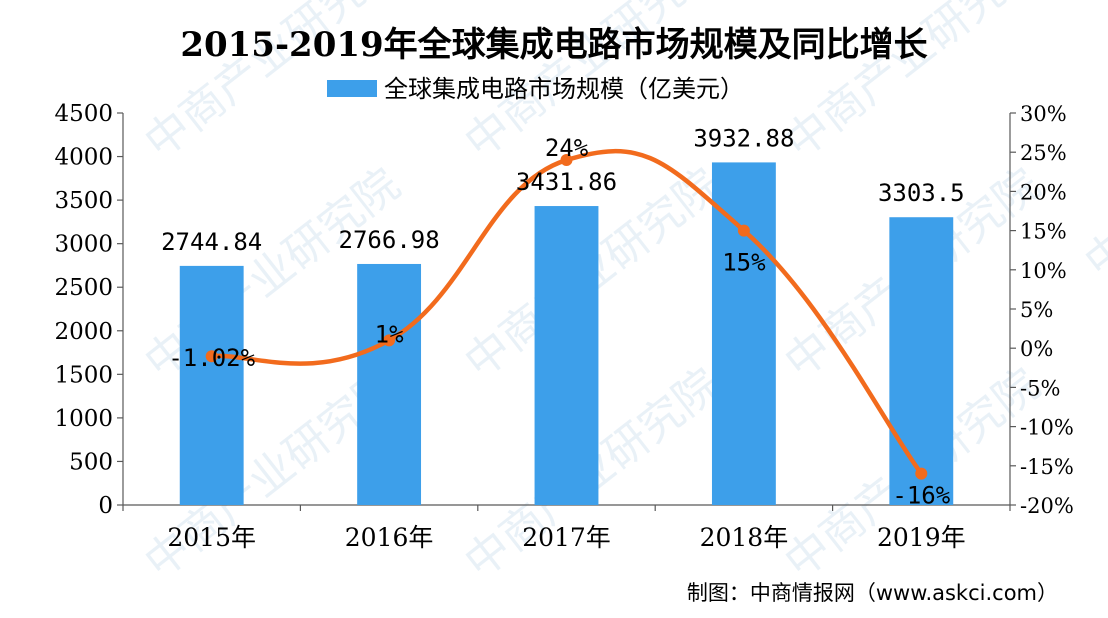 The width and height of the screenshot is (1108, 618). Describe the element at coordinates (1043, 114) in the screenshot. I see `y-right-tick-label: 30%` at that location.